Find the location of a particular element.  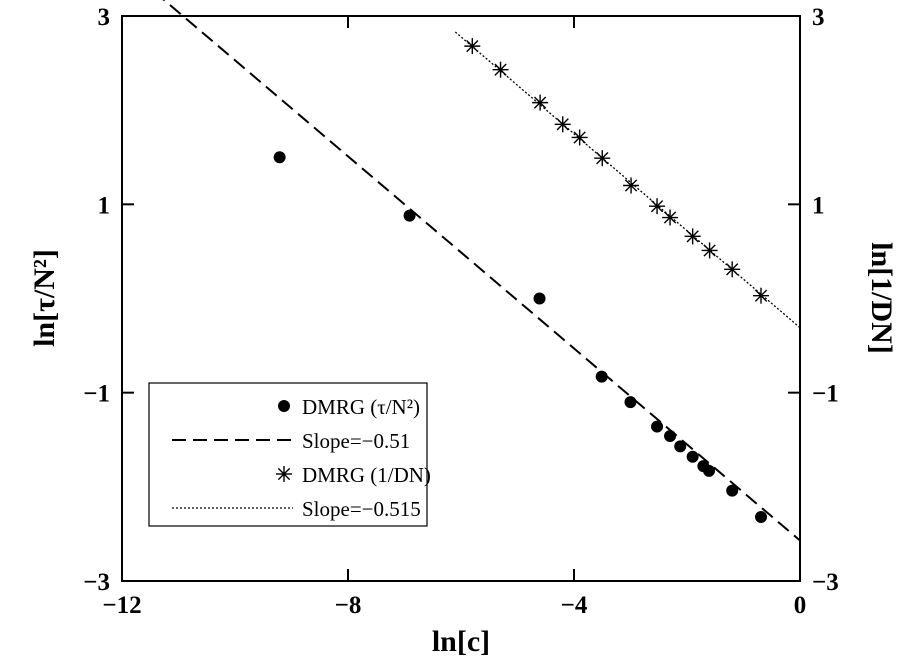

y-tick-label-left: −3 is located at coordinates (96, 582).